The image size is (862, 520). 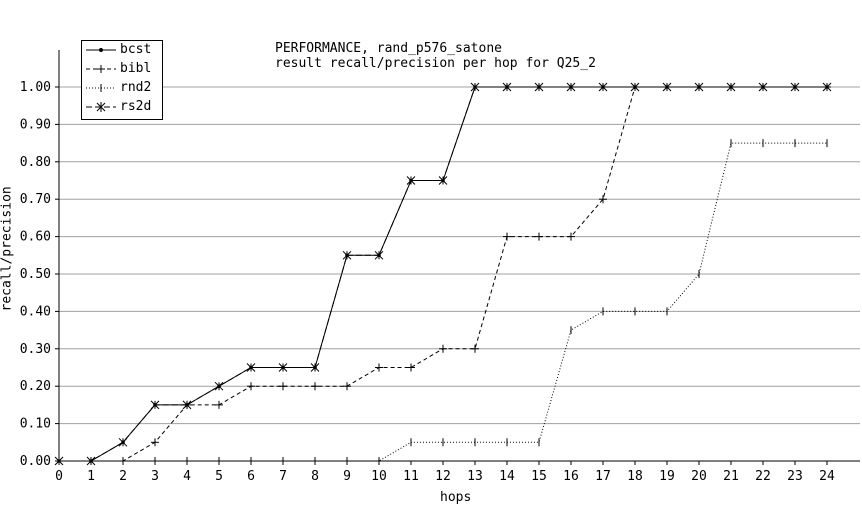 What do you see at coordinates (571, 476) in the screenshot?
I see `x-tick-label: 16` at bounding box center [571, 476].